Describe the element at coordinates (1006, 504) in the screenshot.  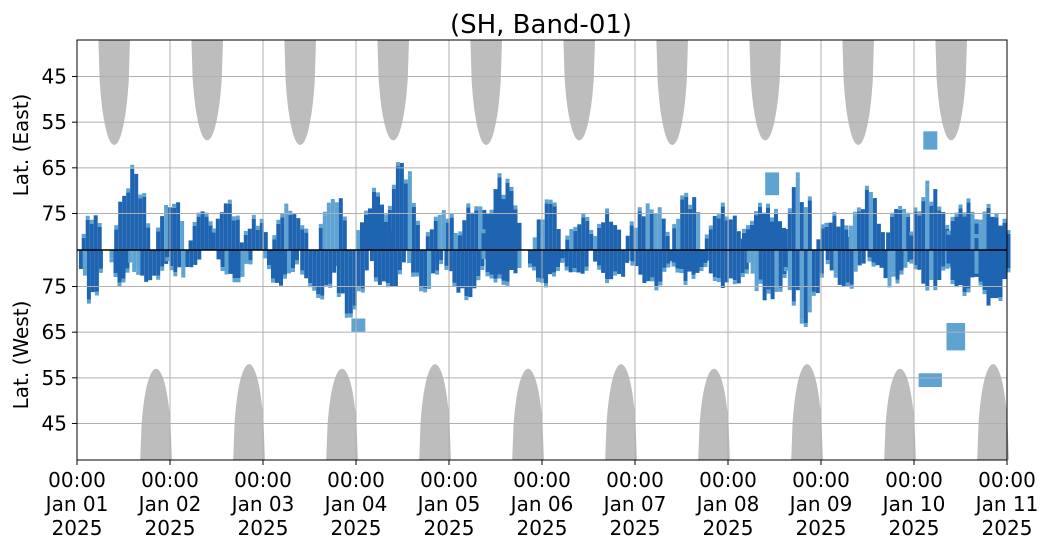
I see `x-tick-label: Jan 11` at that location.